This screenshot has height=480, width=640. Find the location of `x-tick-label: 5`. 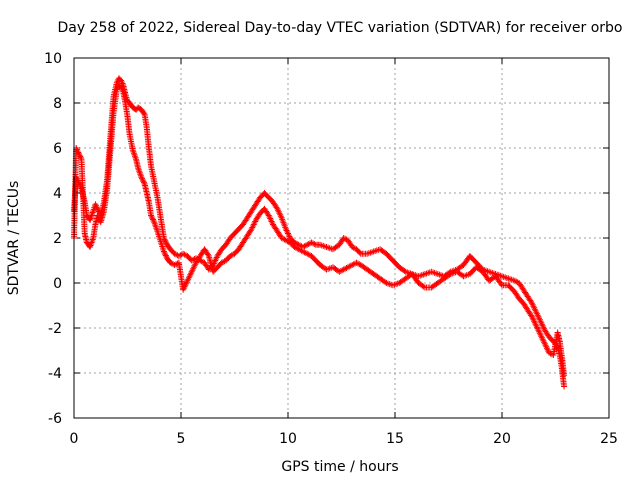

x-tick-label: 5 is located at coordinates (181, 439).